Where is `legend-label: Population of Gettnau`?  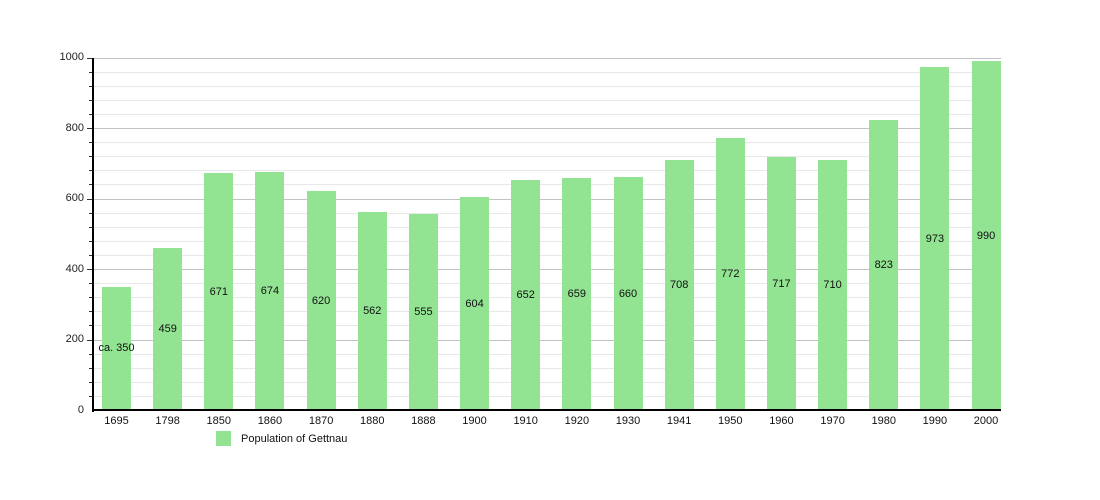
legend-label: Population of Gettnau is located at coordinates (294, 438).